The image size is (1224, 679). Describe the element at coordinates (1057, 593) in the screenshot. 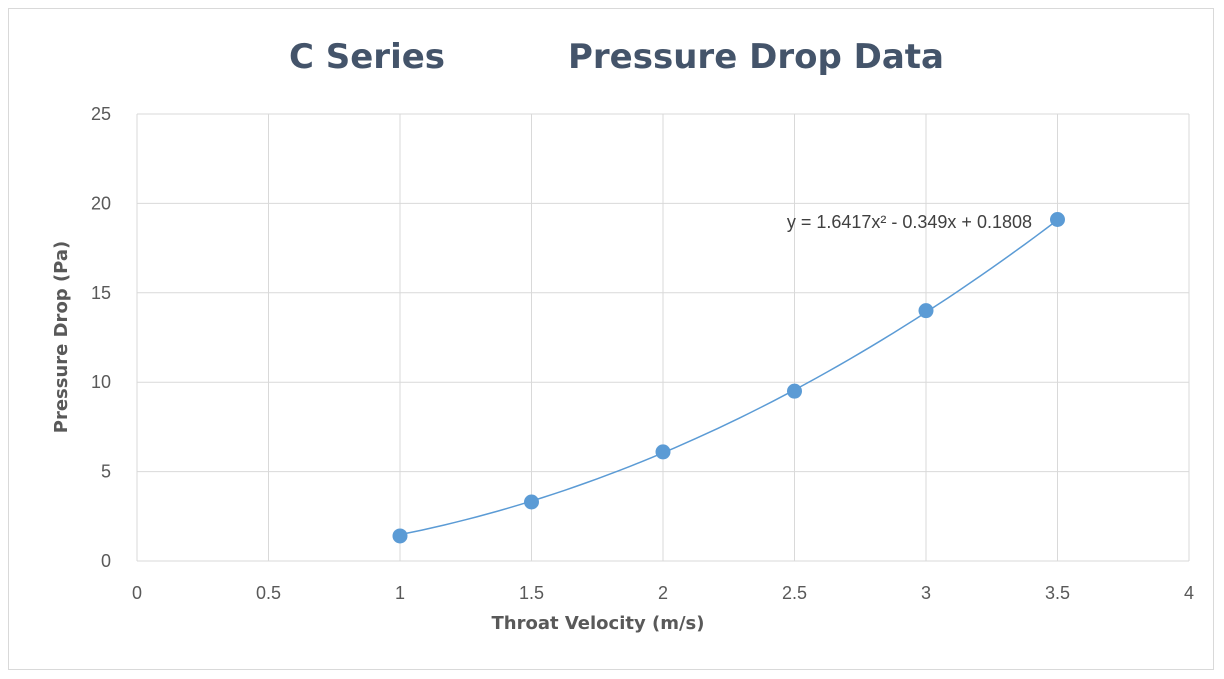

I see `x-tick-label: 3.5` at that location.